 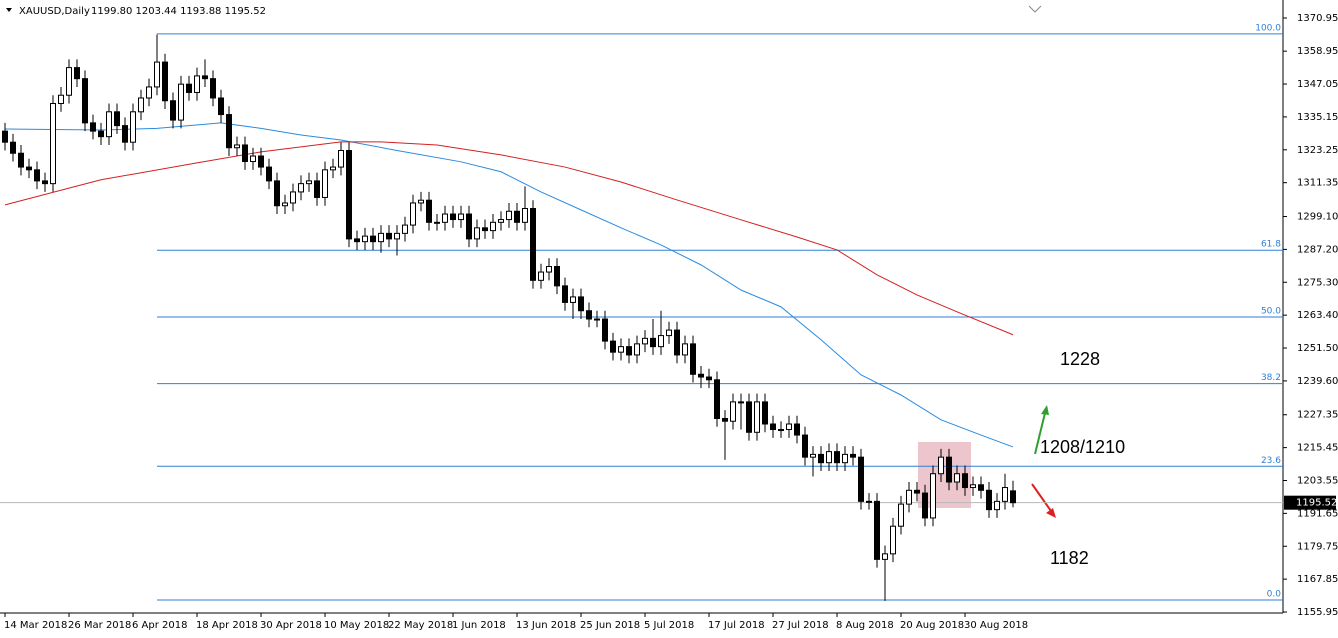 I want to click on x-tick-label: 27 Jul 2018, so click(x=800, y=625).